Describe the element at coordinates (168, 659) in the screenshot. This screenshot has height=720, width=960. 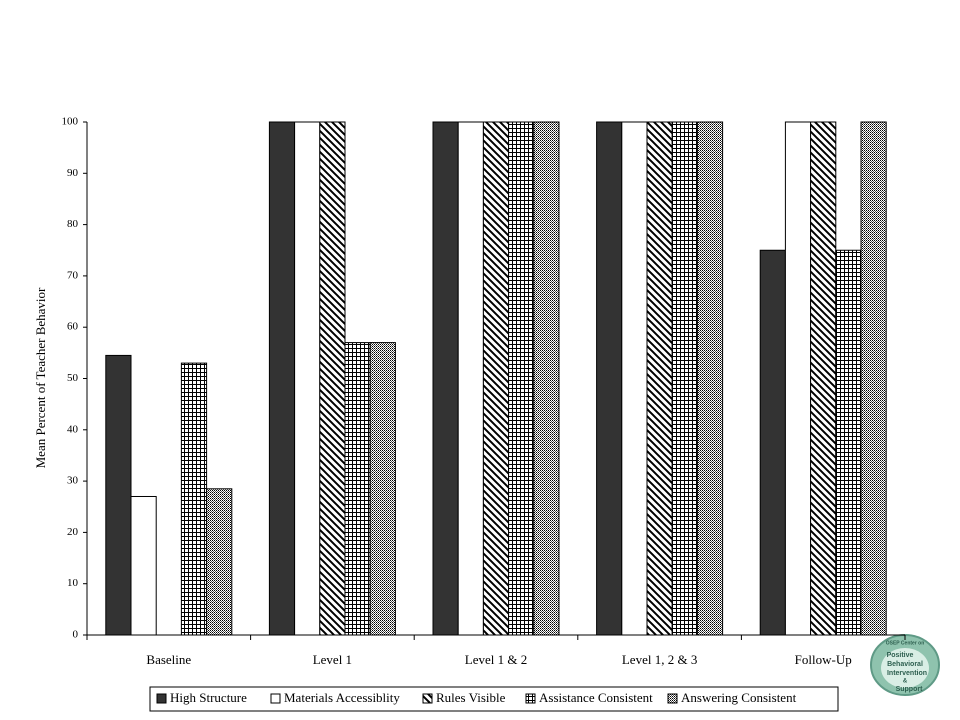
I see `x-tick-label: Baseline` at that location.